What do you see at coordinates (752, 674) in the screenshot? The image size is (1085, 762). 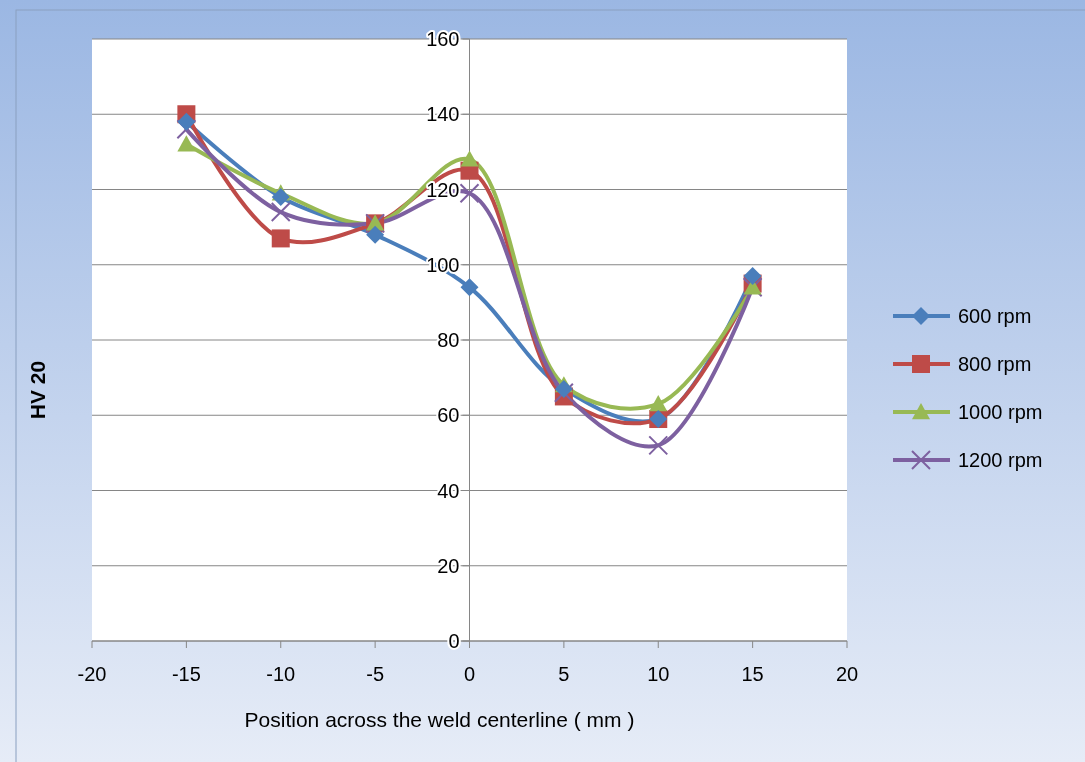 I see `x-tick-label: 15` at bounding box center [752, 674].